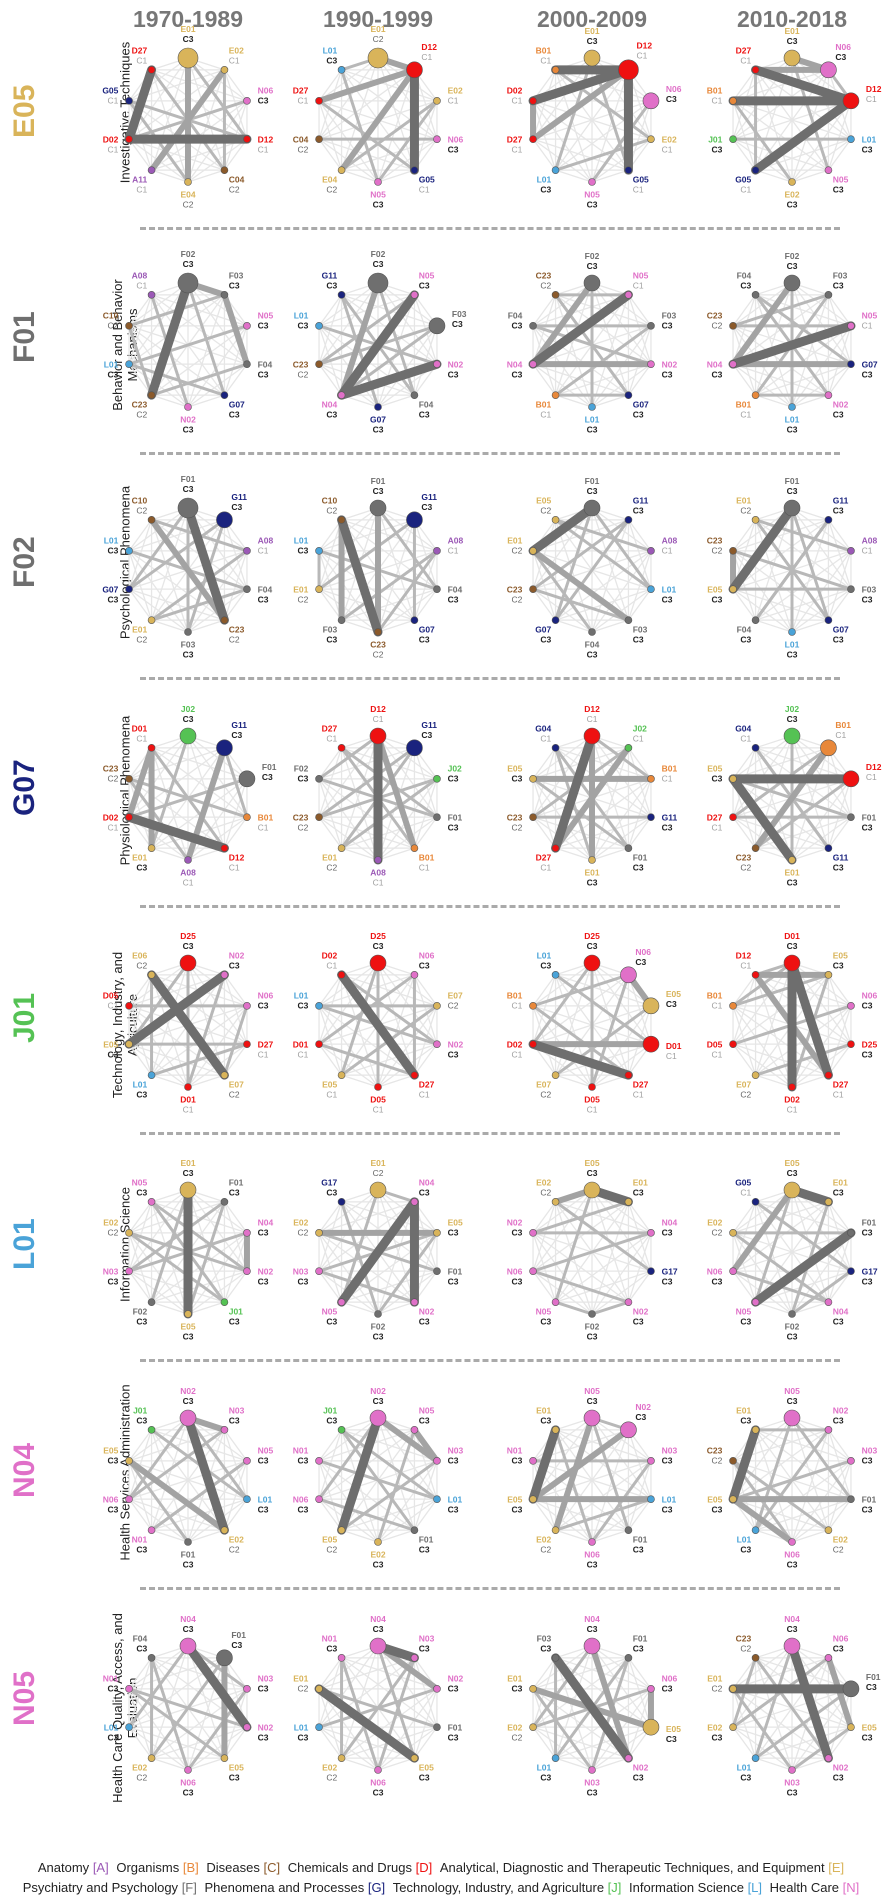  I want to click on legend-category-name: Phenomena and Processes, so click(284, 1887).